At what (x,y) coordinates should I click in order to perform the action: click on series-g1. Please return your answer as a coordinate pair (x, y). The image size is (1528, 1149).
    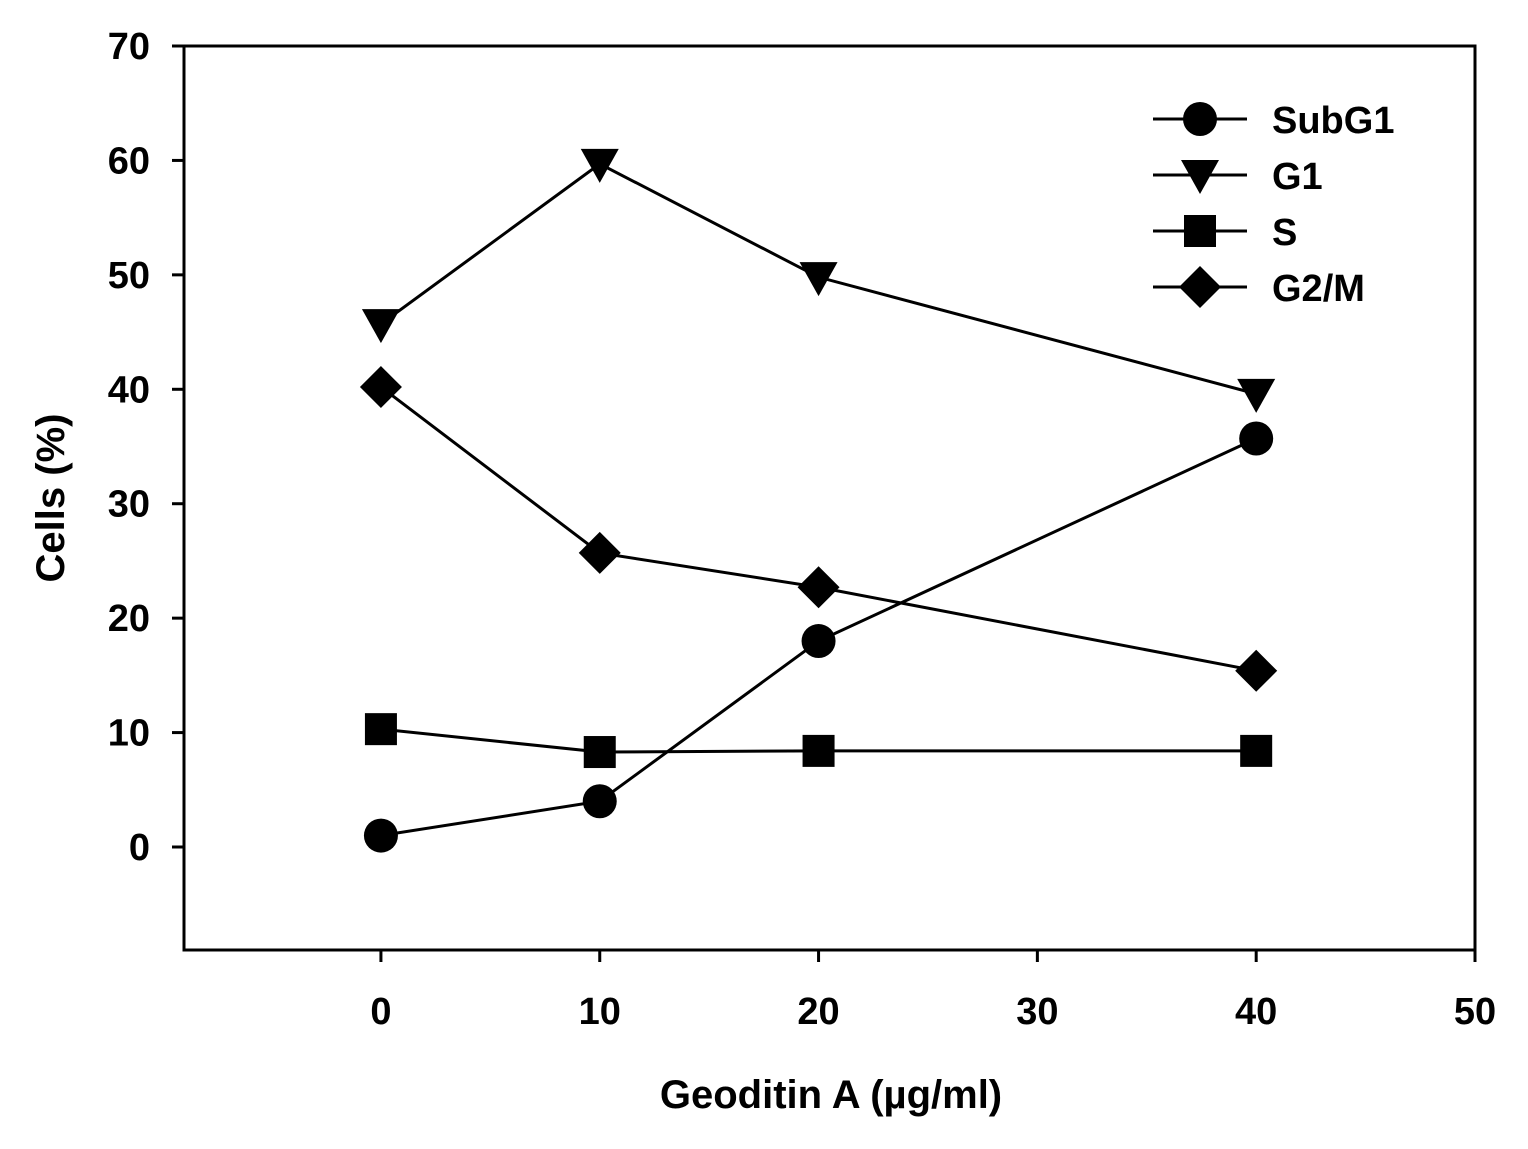
    Looking at the image, I should click on (818, 280).